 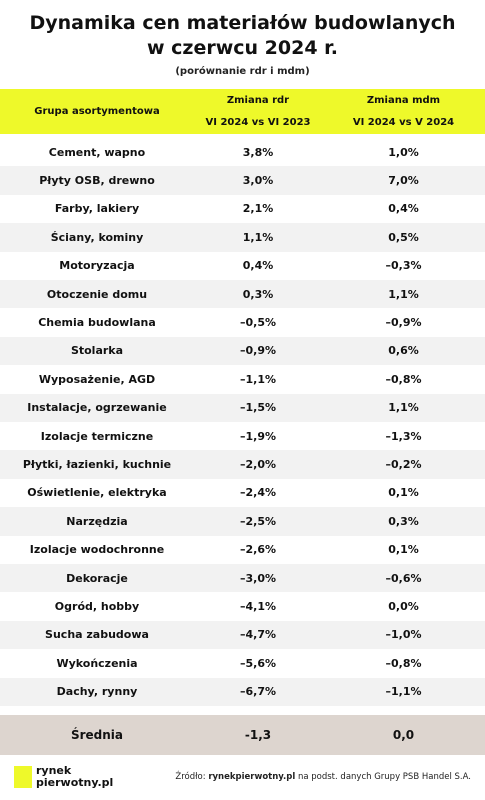 What do you see at coordinates (97, 351) in the screenshot?
I see `cell: Stolarka` at bounding box center [97, 351].